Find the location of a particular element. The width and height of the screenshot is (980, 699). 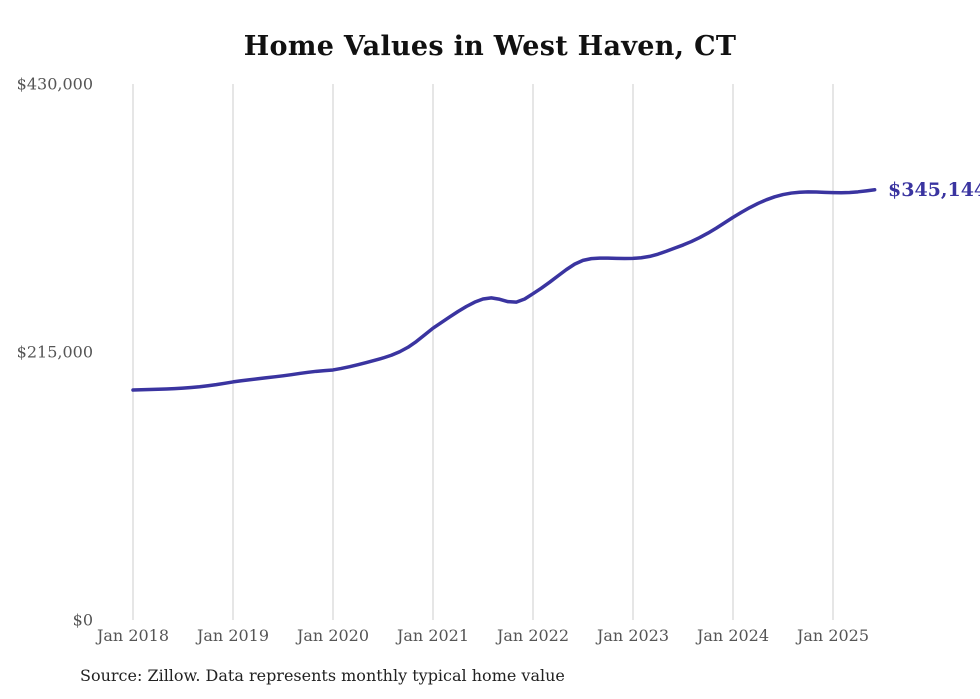

x-tick-label: Jan 2025 is located at coordinates (832, 635).